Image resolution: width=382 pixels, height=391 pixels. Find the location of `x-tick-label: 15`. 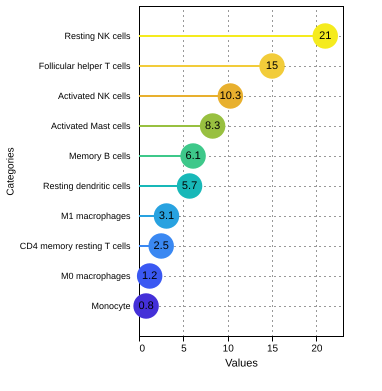

x-tick-label: 15 is located at coordinates (272, 349).